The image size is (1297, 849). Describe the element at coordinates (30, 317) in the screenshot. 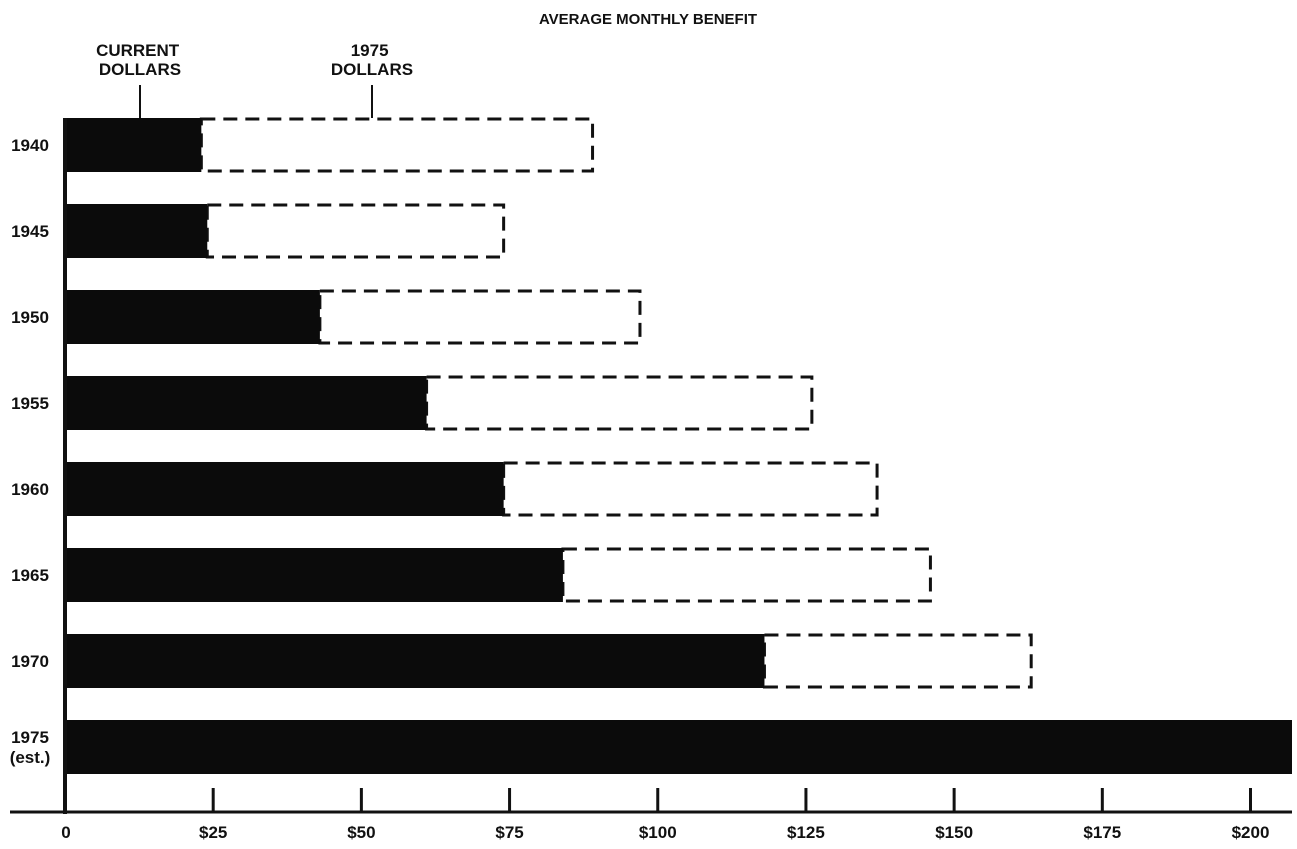

I see `category-label-1950: 1950` at that location.